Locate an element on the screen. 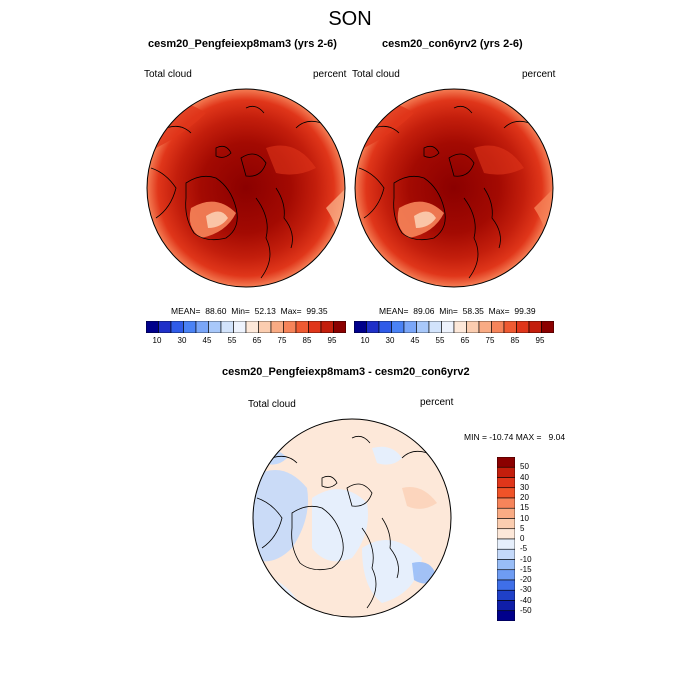 The height and width of the screenshot is (700, 700). panel3-colorbar-tick-label: -50 is located at coordinates (526, 610).